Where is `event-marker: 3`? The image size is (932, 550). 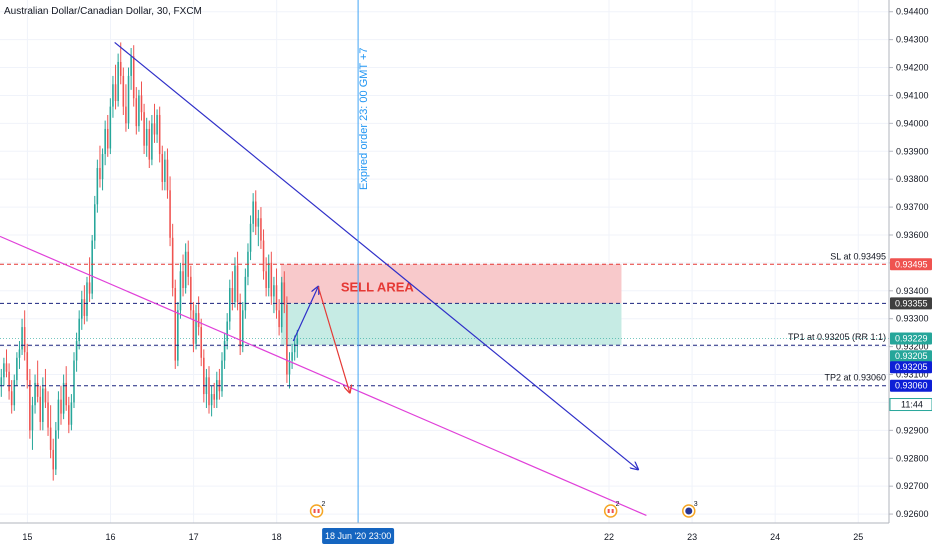 event-marker: 3 is located at coordinates (690, 509).